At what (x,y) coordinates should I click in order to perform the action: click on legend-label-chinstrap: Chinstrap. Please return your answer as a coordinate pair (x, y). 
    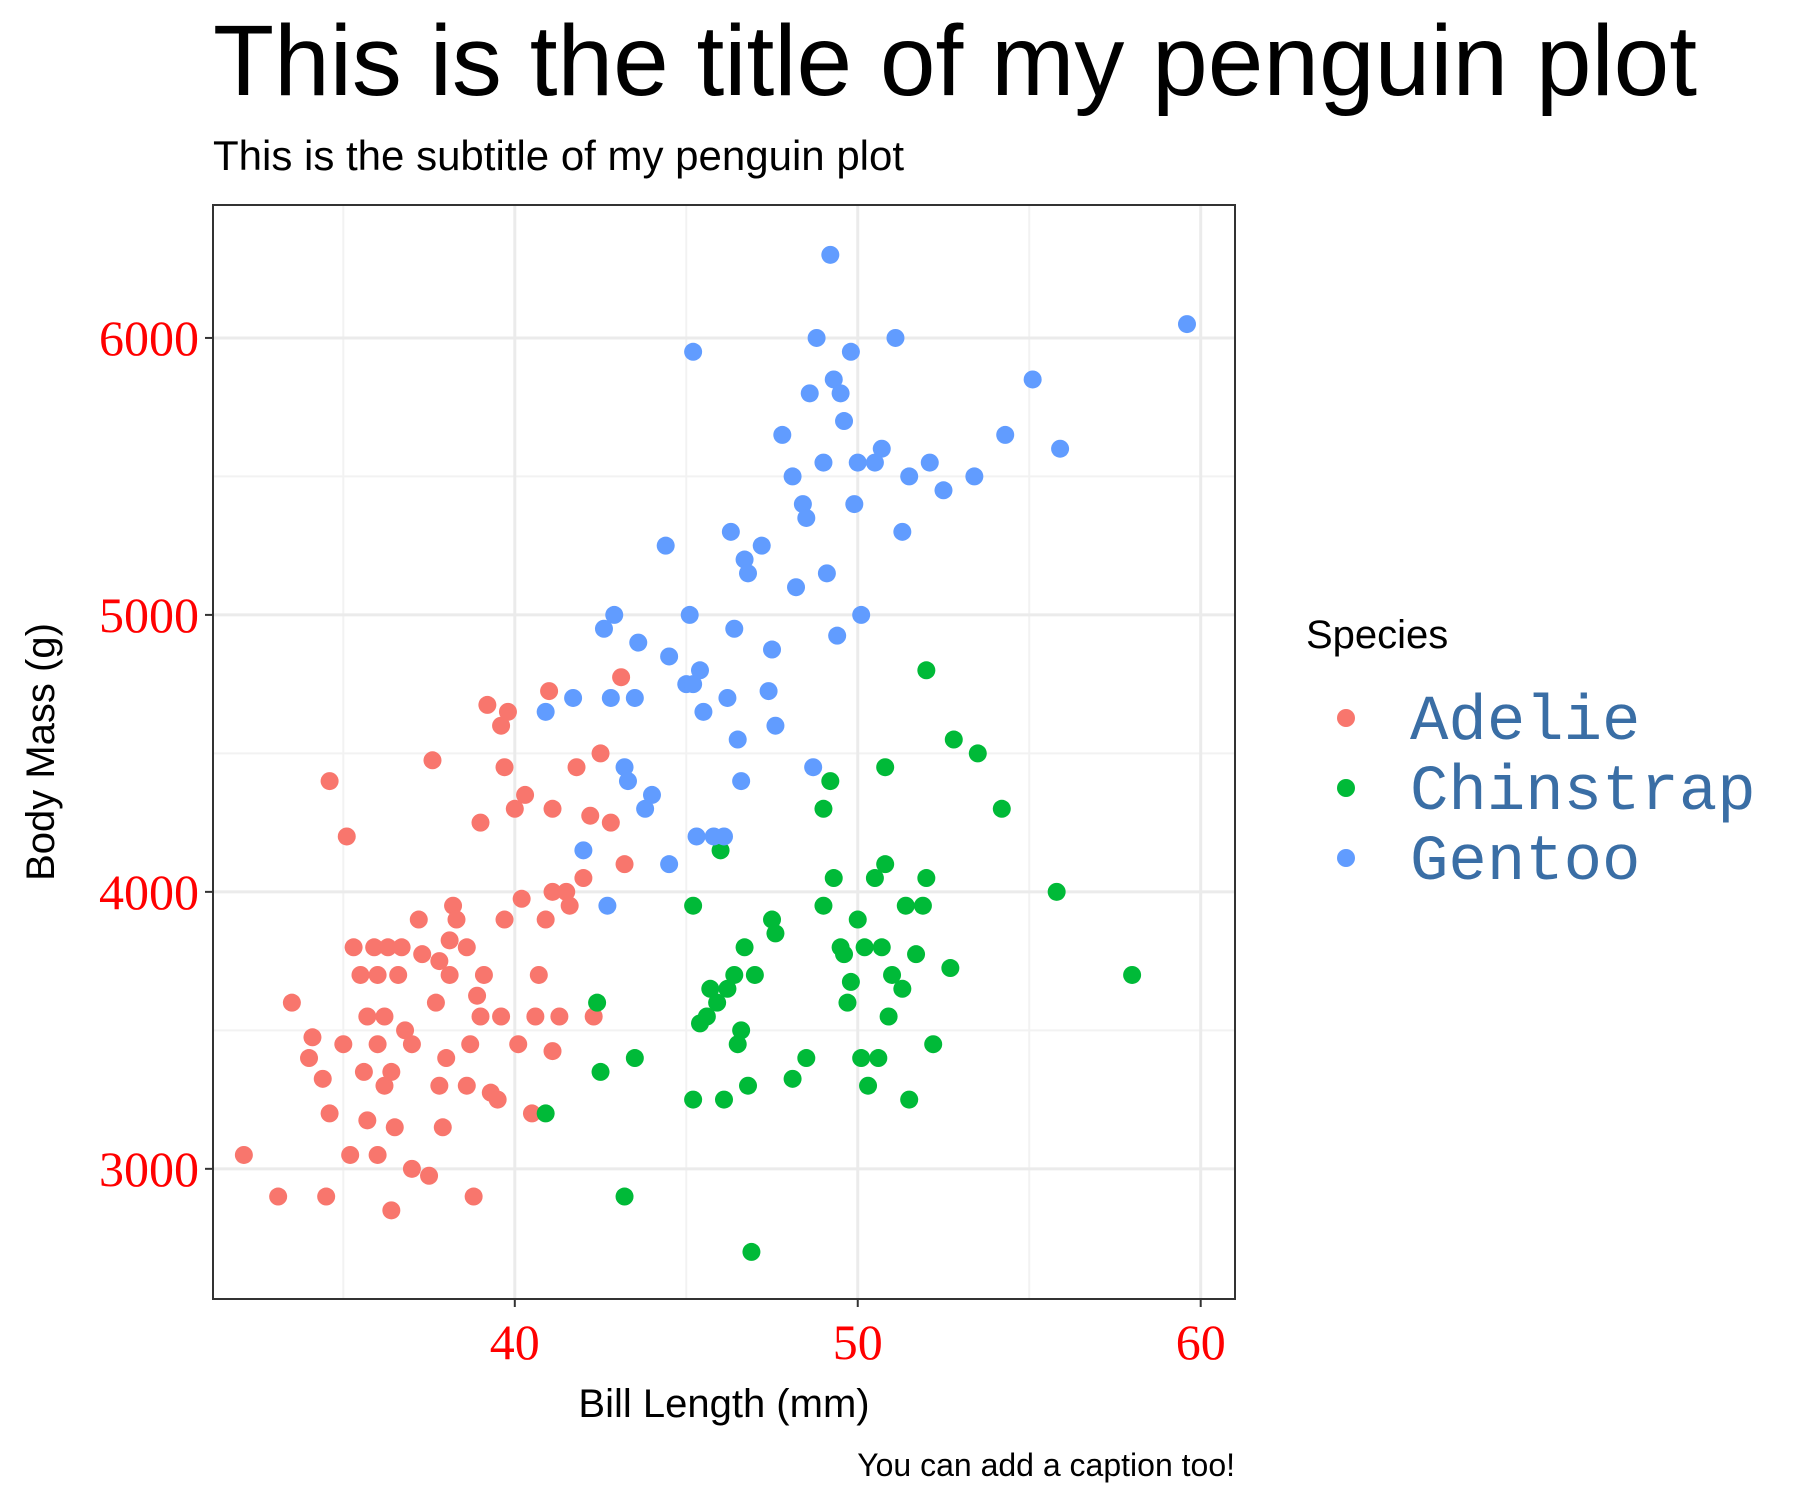
    Looking at the image, I should click on (1583, 793).